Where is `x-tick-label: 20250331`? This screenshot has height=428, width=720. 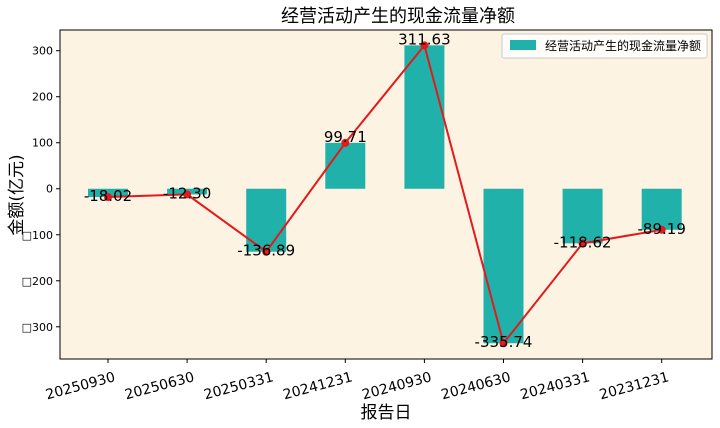 x-tick-label: 20250331 is located at coordinates (238, 386).